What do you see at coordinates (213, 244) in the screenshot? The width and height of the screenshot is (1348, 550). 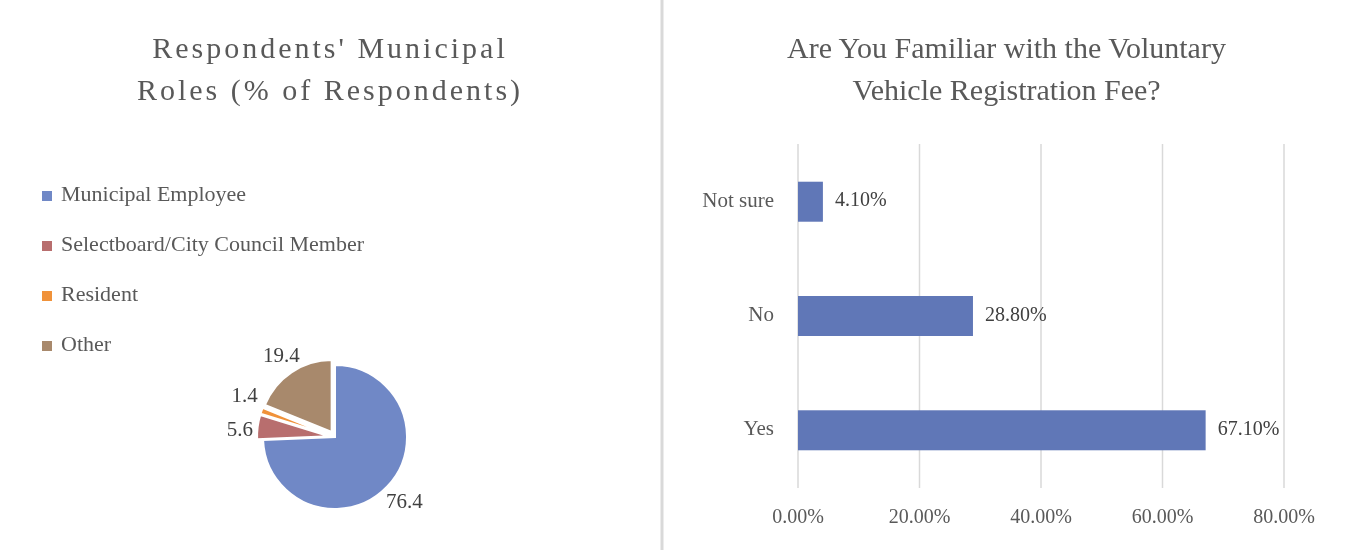 I see `legend-label: Selectboard/City Council Member` at bounding box center [213, 244].